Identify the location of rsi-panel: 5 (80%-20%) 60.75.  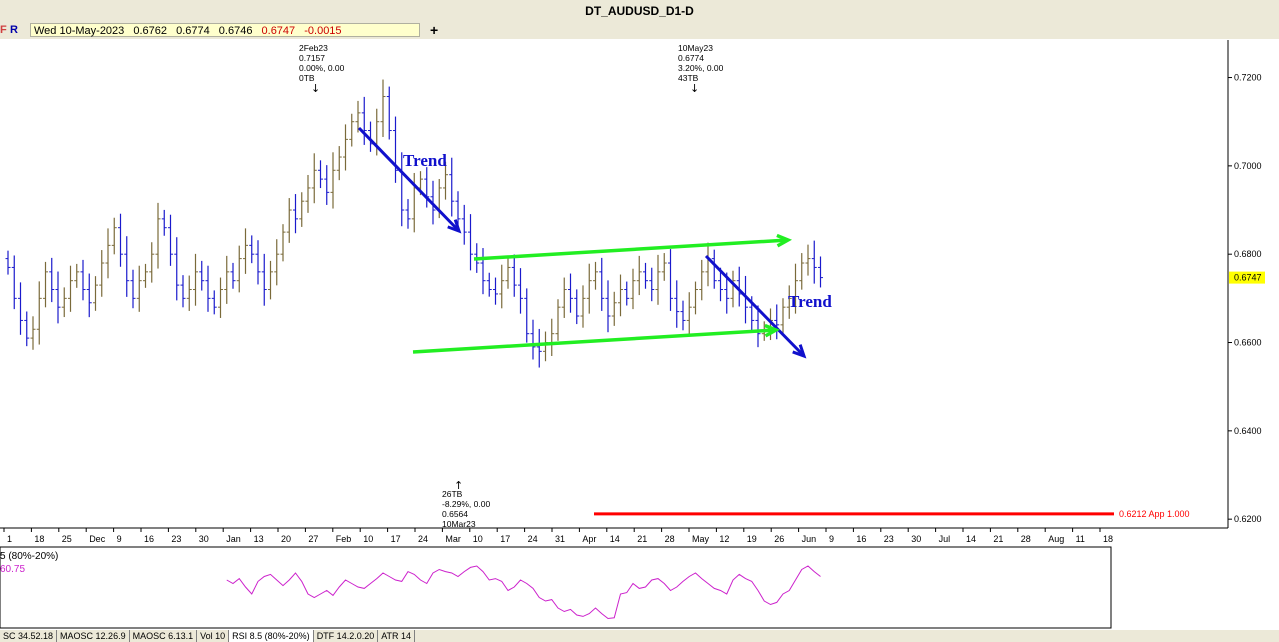
(556, 587).